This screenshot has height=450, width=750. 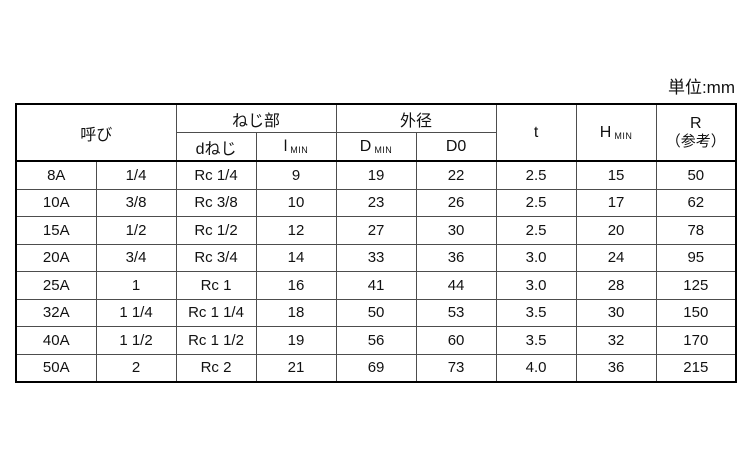 I want to click on header-r-reference: R （参考）, so click(x=696, y=132).